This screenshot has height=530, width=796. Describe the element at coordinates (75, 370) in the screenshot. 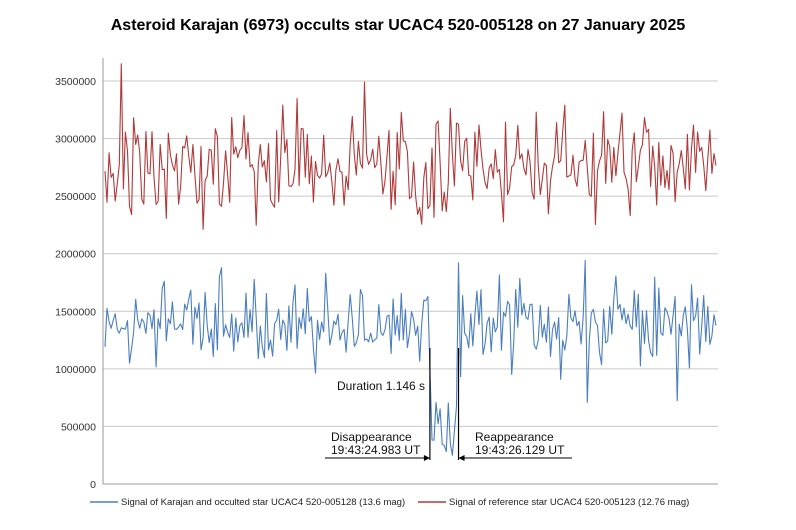

I see `y-tick-label: 1000000` at that location.